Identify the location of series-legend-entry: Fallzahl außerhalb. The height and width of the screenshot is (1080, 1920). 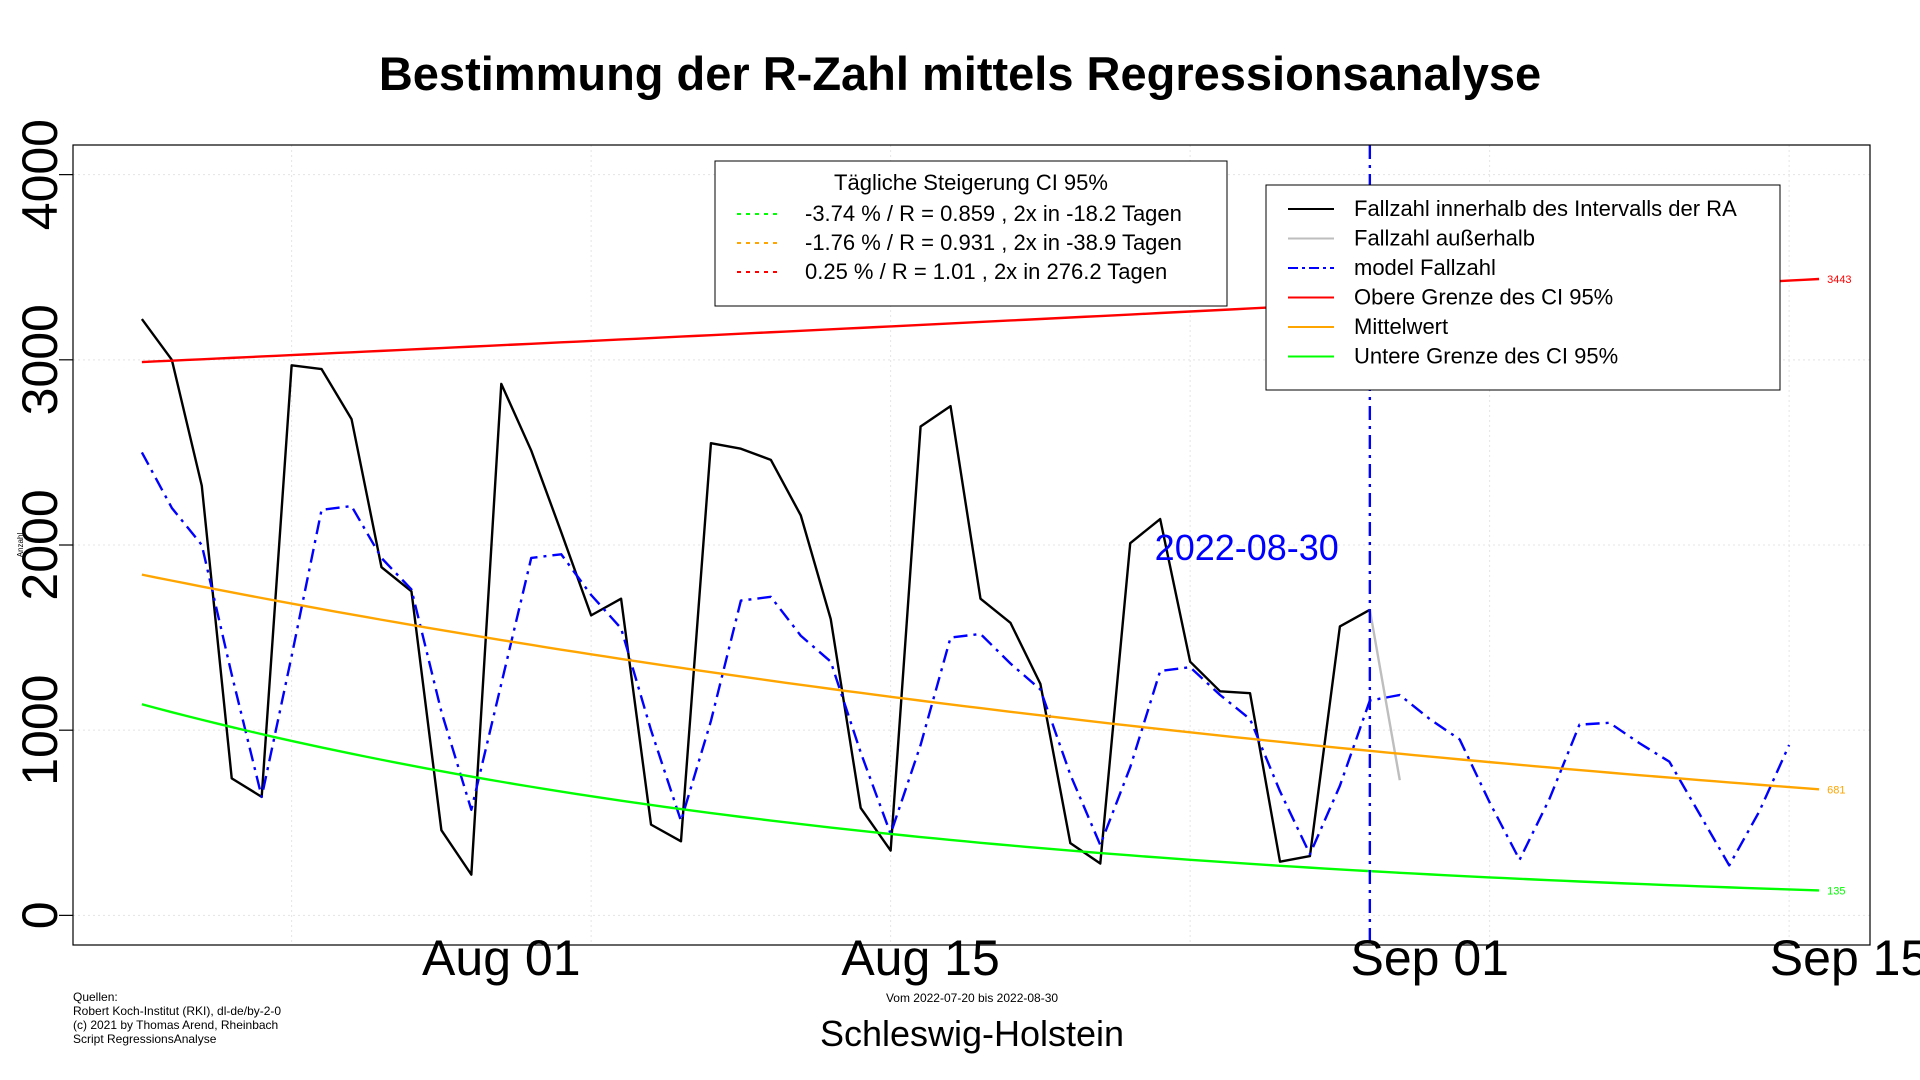
(1444, 238).